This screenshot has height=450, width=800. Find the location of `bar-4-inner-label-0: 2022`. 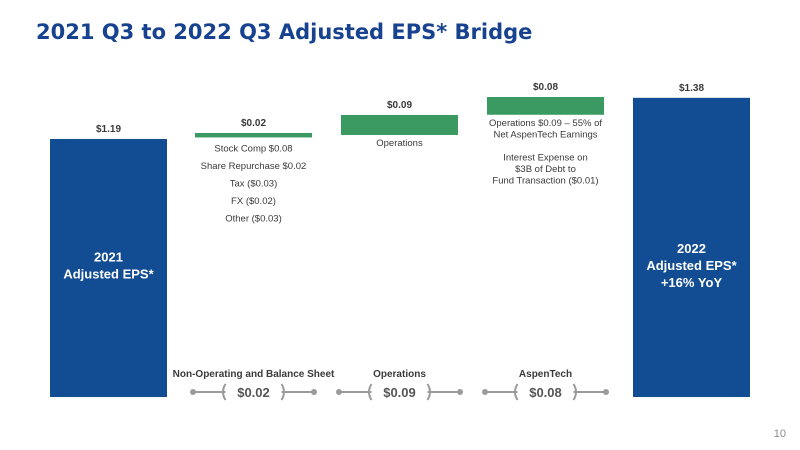

bar-4-inner-label-0: 2022 is located at coordinates (691, 248).